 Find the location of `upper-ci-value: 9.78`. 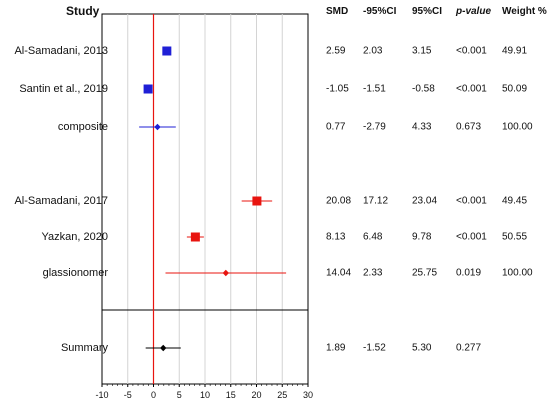

upper-ci-value: 9.78 is located at coordinates (422, 237).